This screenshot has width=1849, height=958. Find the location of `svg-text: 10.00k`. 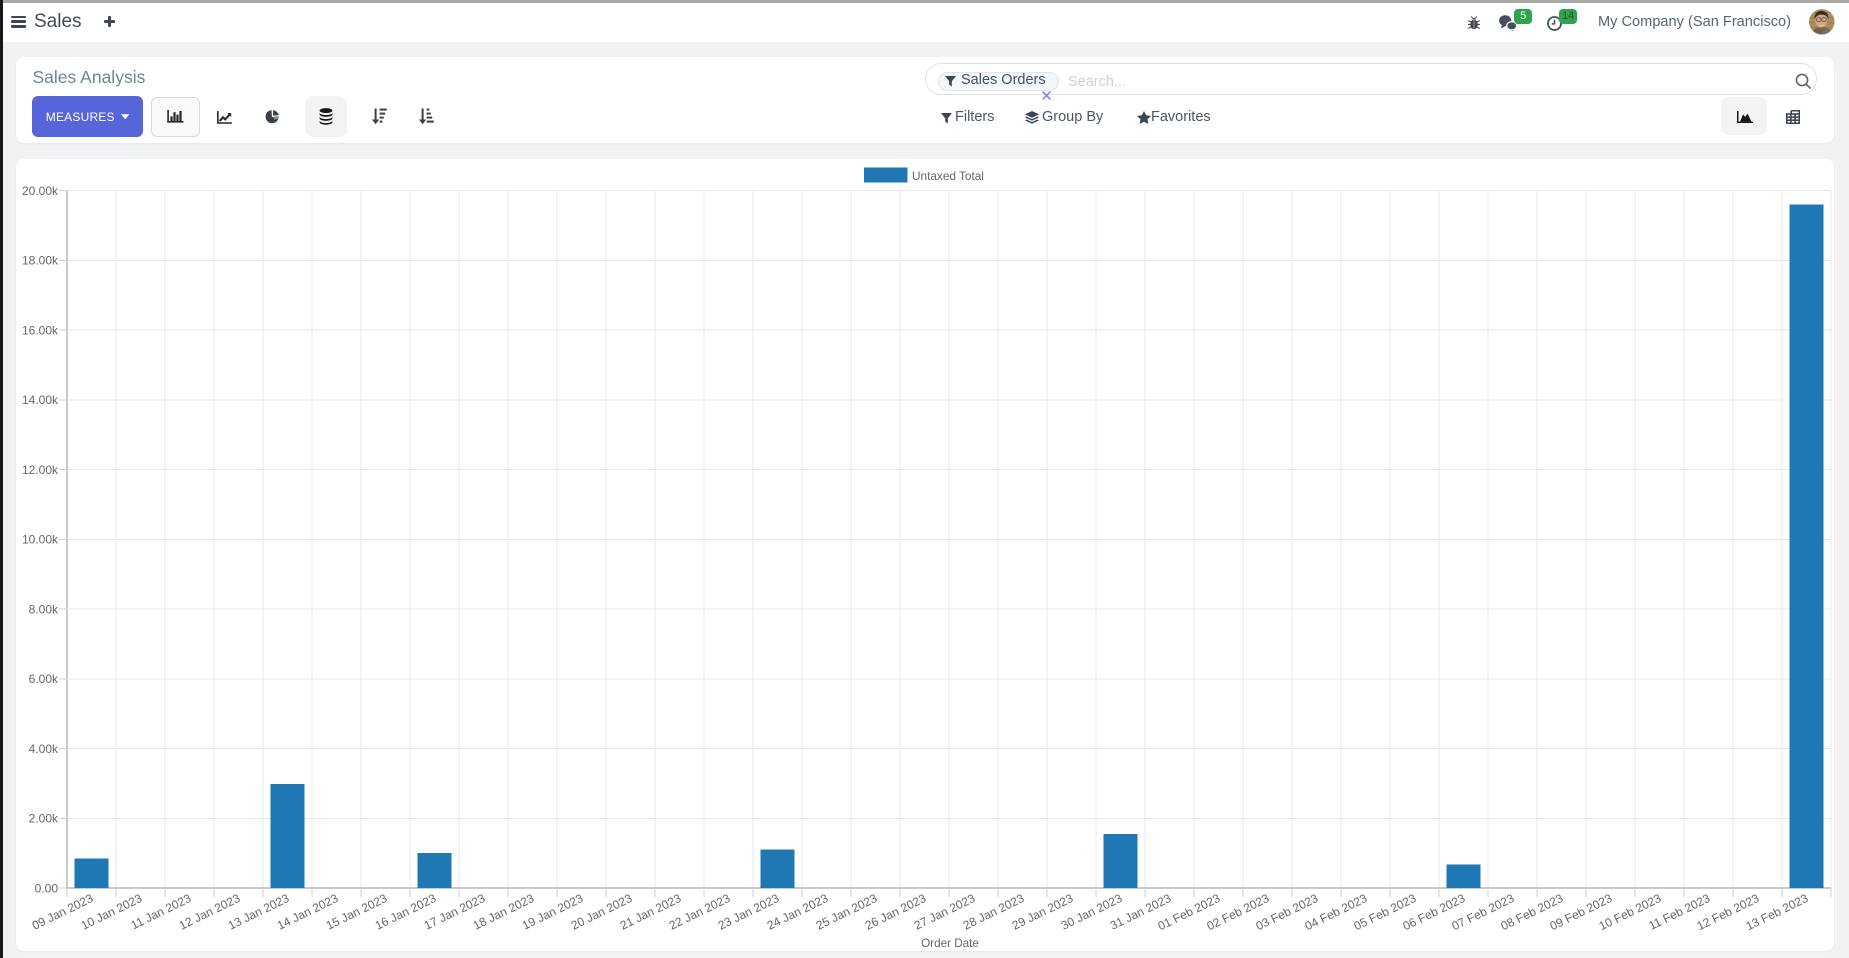

svg-text: 10.00k is located at coordinates (40, 540).